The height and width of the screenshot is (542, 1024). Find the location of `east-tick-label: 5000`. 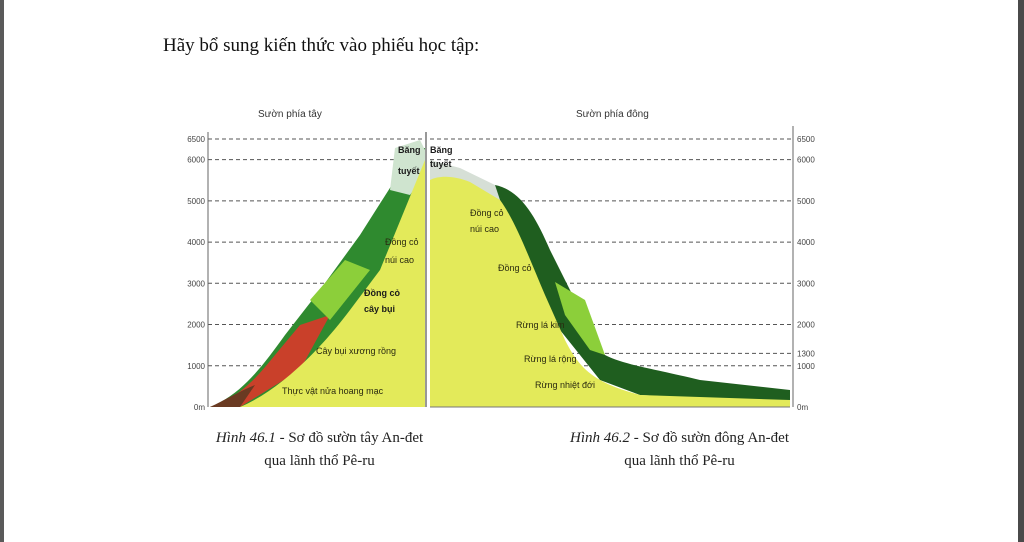

east-tick-label: 5000 is located at coordinates (806, 201).